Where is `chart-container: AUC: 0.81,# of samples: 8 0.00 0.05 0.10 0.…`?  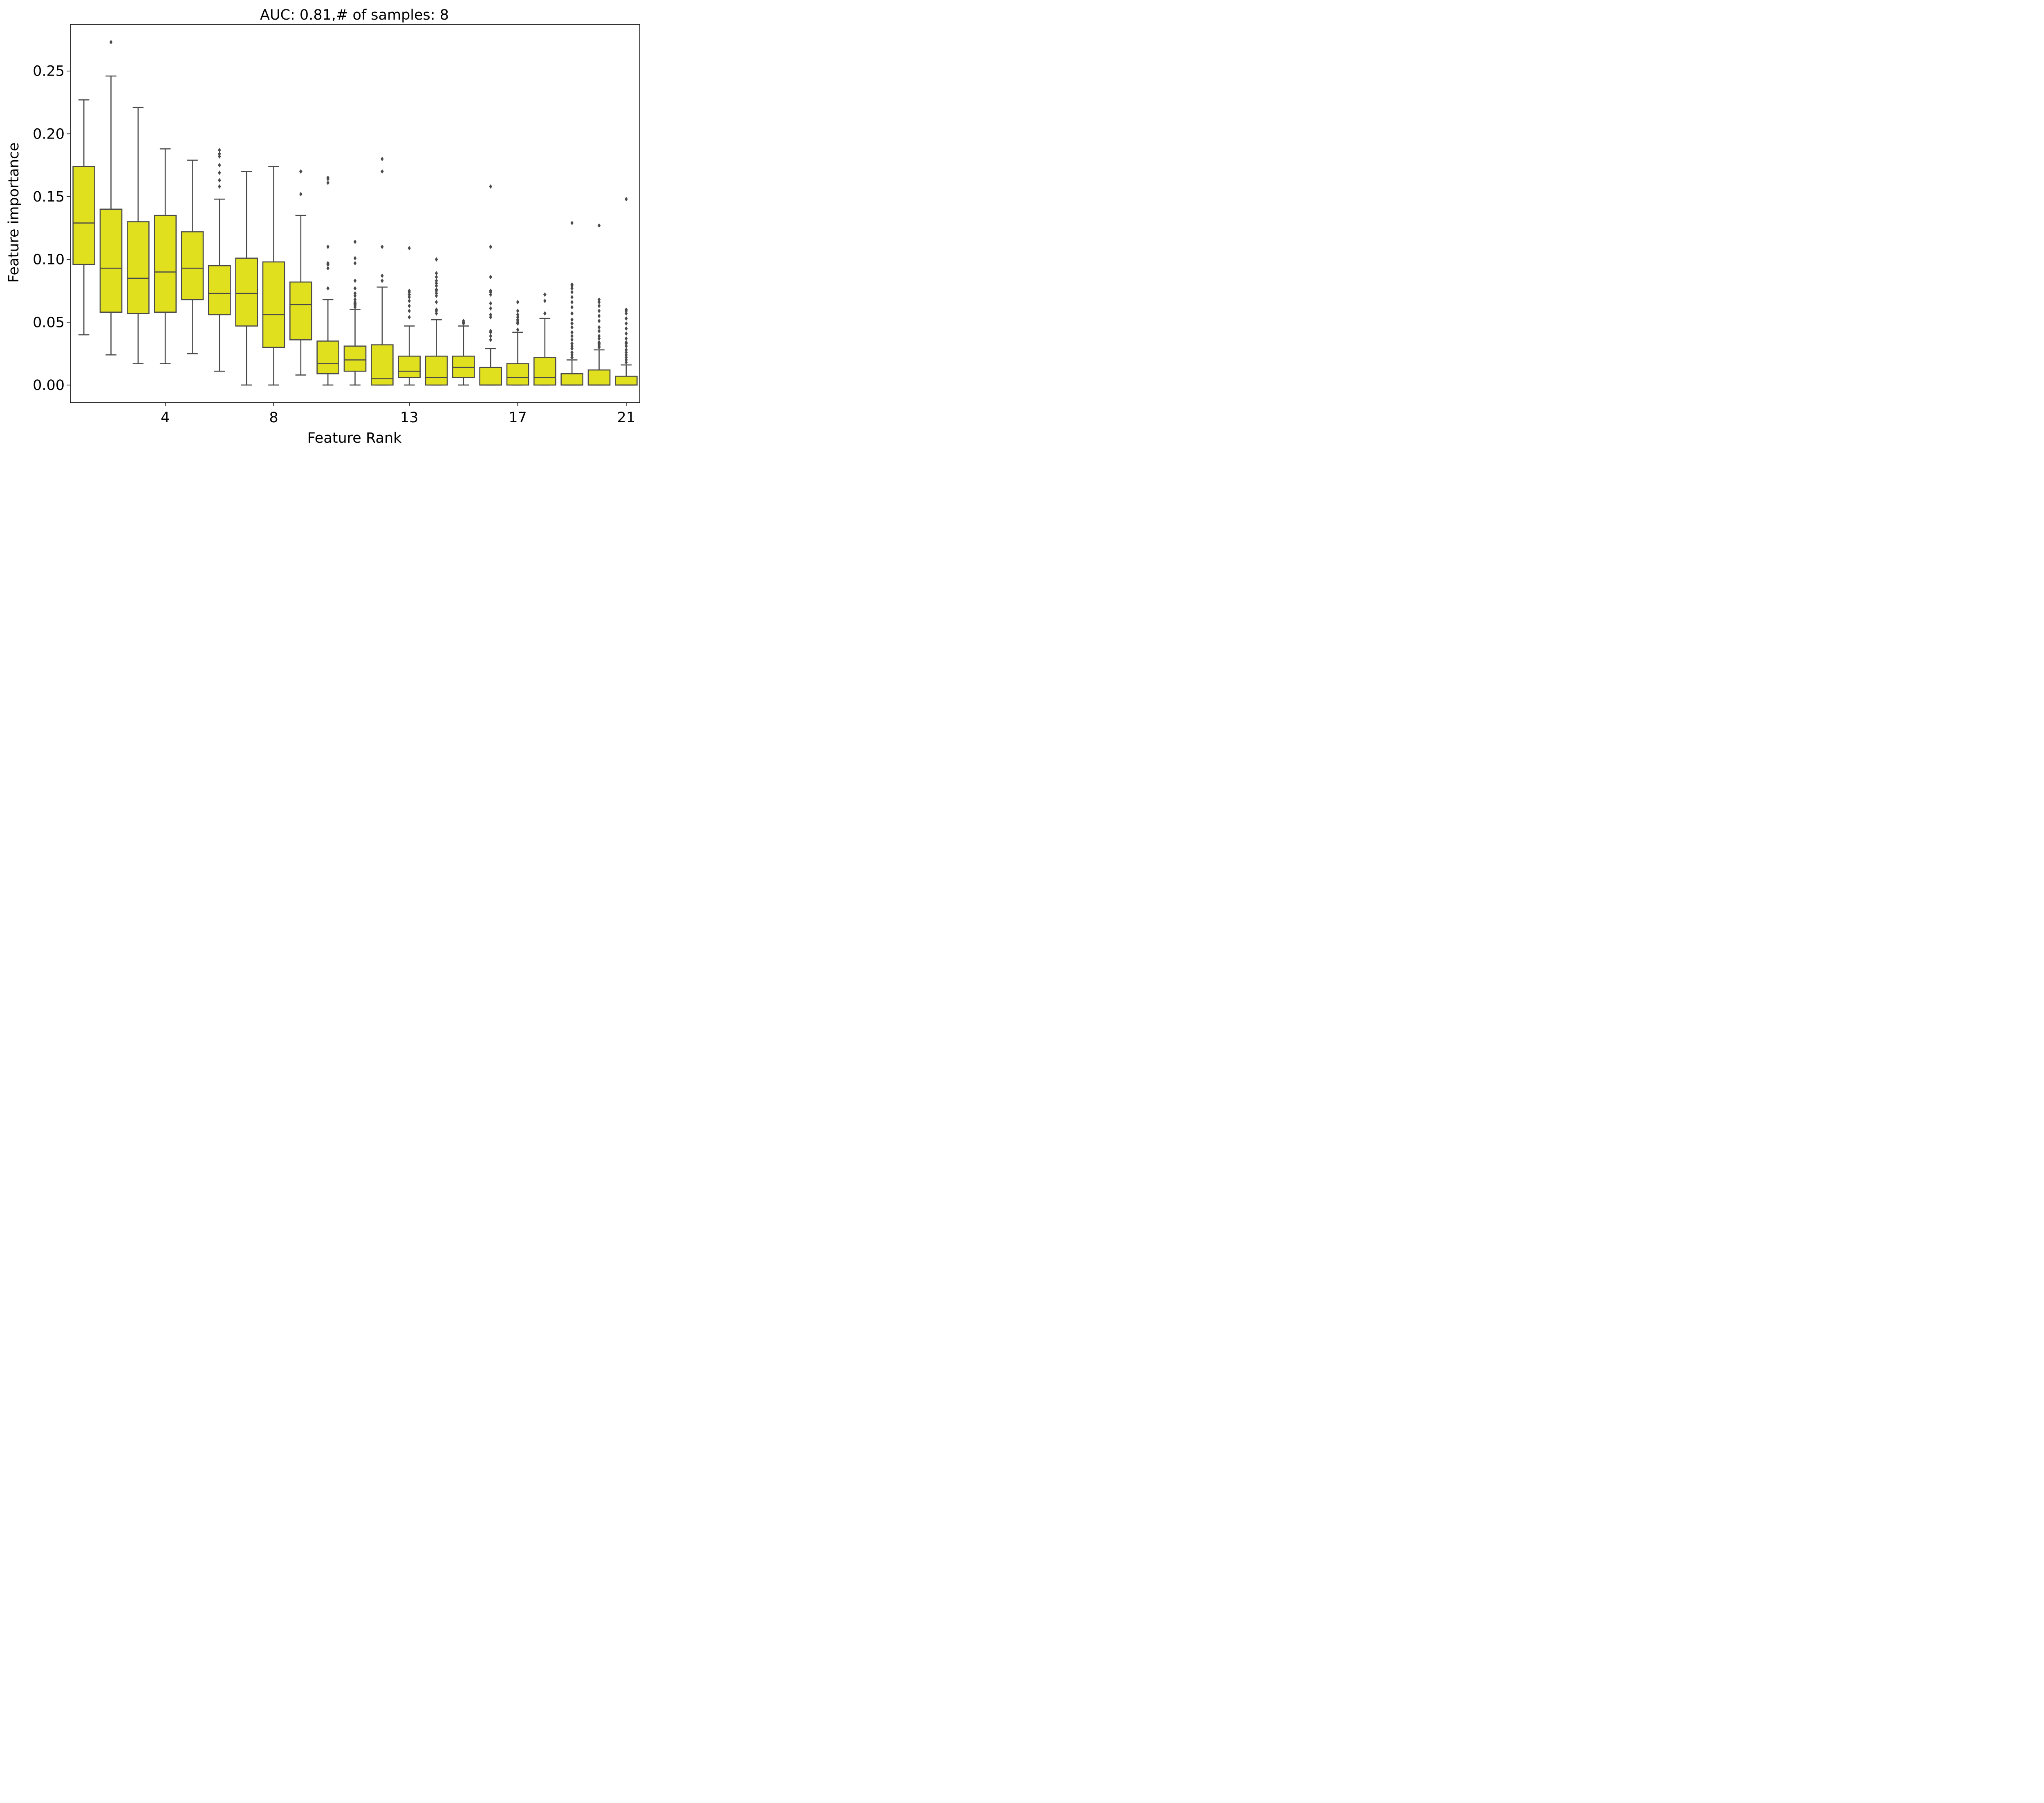 chart-container: AUC: 0.81,# of samples: 8 0.00 0.05 0.10 0.… is located at coordinates (323, 225).